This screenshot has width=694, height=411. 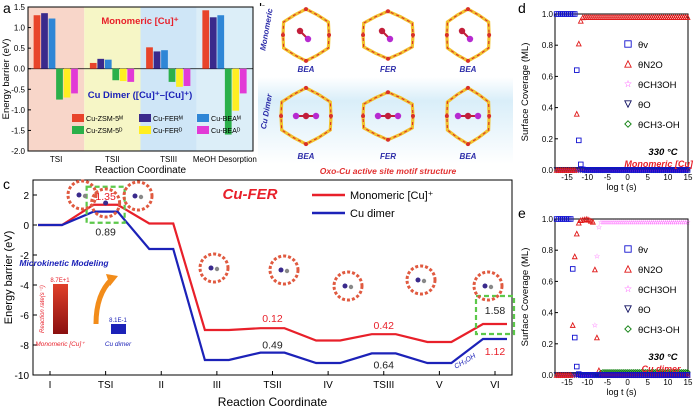 I want to click on legend-label: Cu-FERᴹ, so click(x=168, y=118).